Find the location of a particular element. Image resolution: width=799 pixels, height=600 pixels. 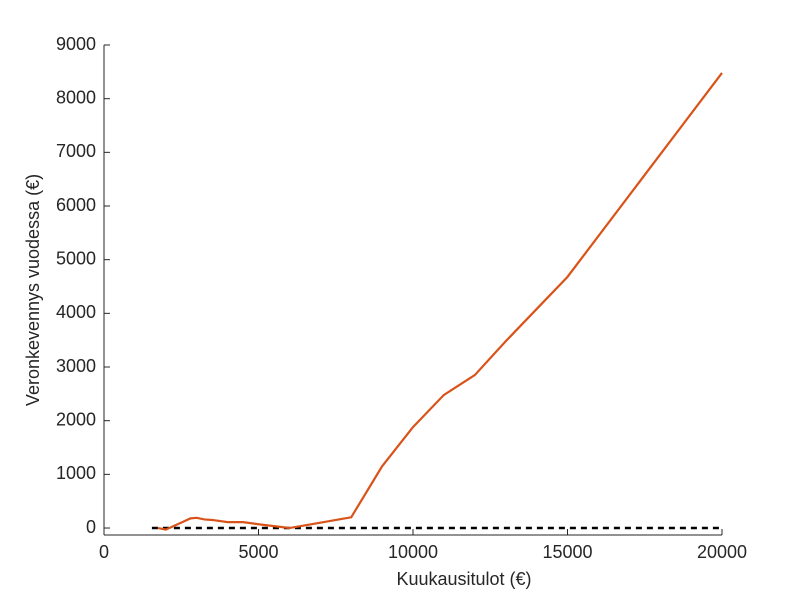

x-tick-label: 15000 is located at coordinates (567, 552).